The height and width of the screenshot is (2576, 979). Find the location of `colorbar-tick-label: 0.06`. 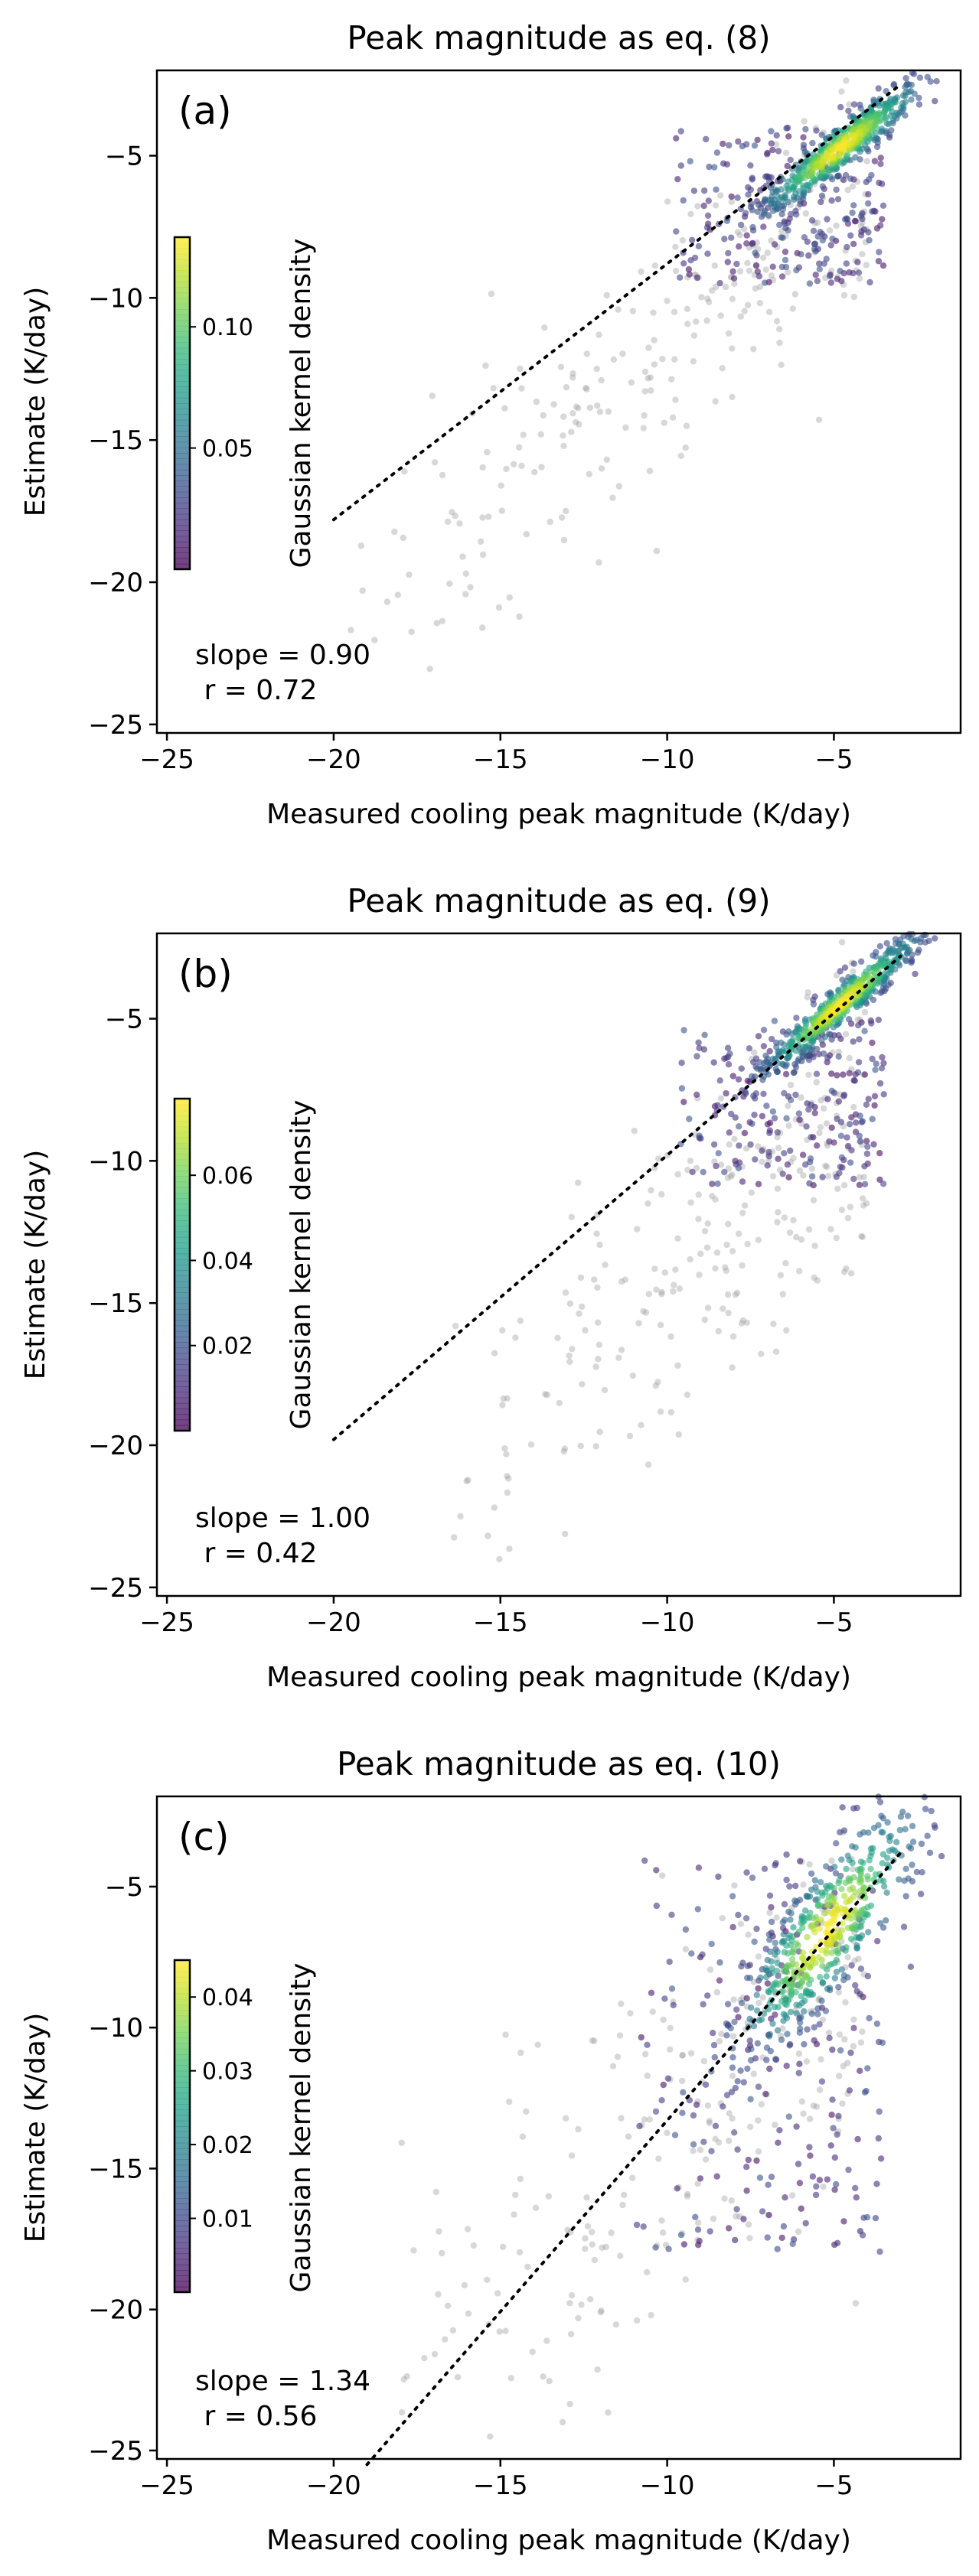

colorbar-tick-label: 0.06 is located at coordinates (227, 1177).